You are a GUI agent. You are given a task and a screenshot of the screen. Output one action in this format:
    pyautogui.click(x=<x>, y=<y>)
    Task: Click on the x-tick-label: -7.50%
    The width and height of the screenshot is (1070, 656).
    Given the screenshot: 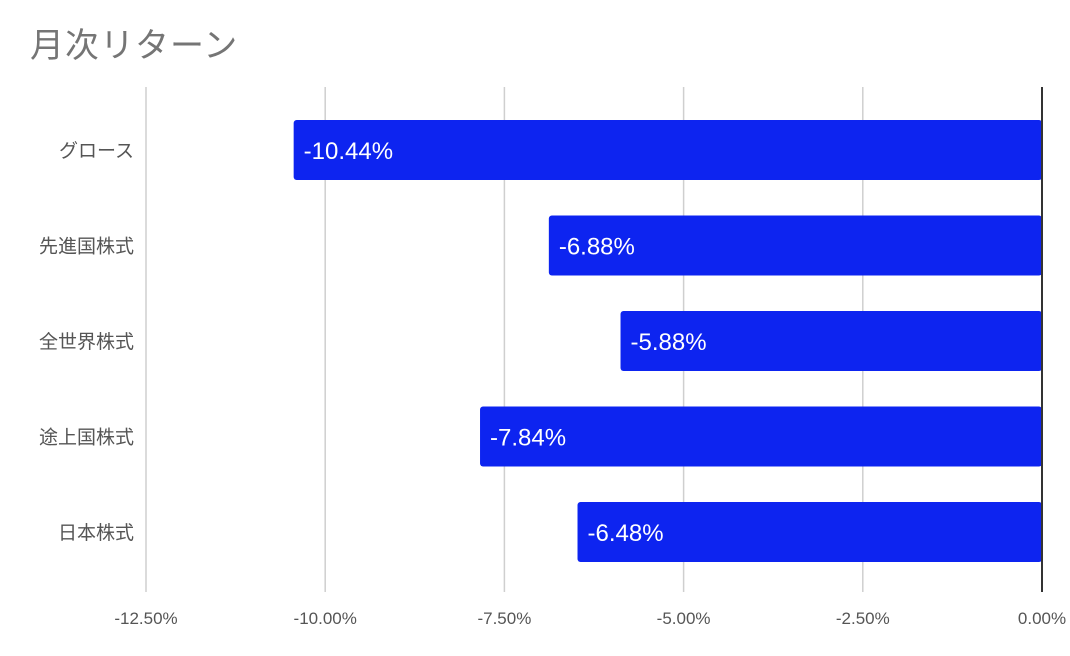 What is the action you would take?
    pyautogui.click(x=504, y=618)
    